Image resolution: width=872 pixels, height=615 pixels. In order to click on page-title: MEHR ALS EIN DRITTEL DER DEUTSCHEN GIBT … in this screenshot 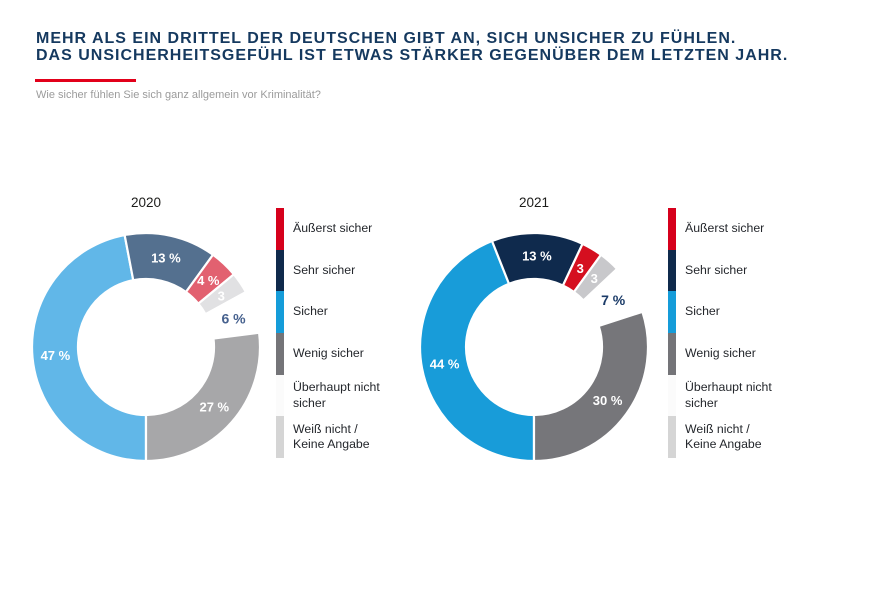, I will do `click(412, 47)`.